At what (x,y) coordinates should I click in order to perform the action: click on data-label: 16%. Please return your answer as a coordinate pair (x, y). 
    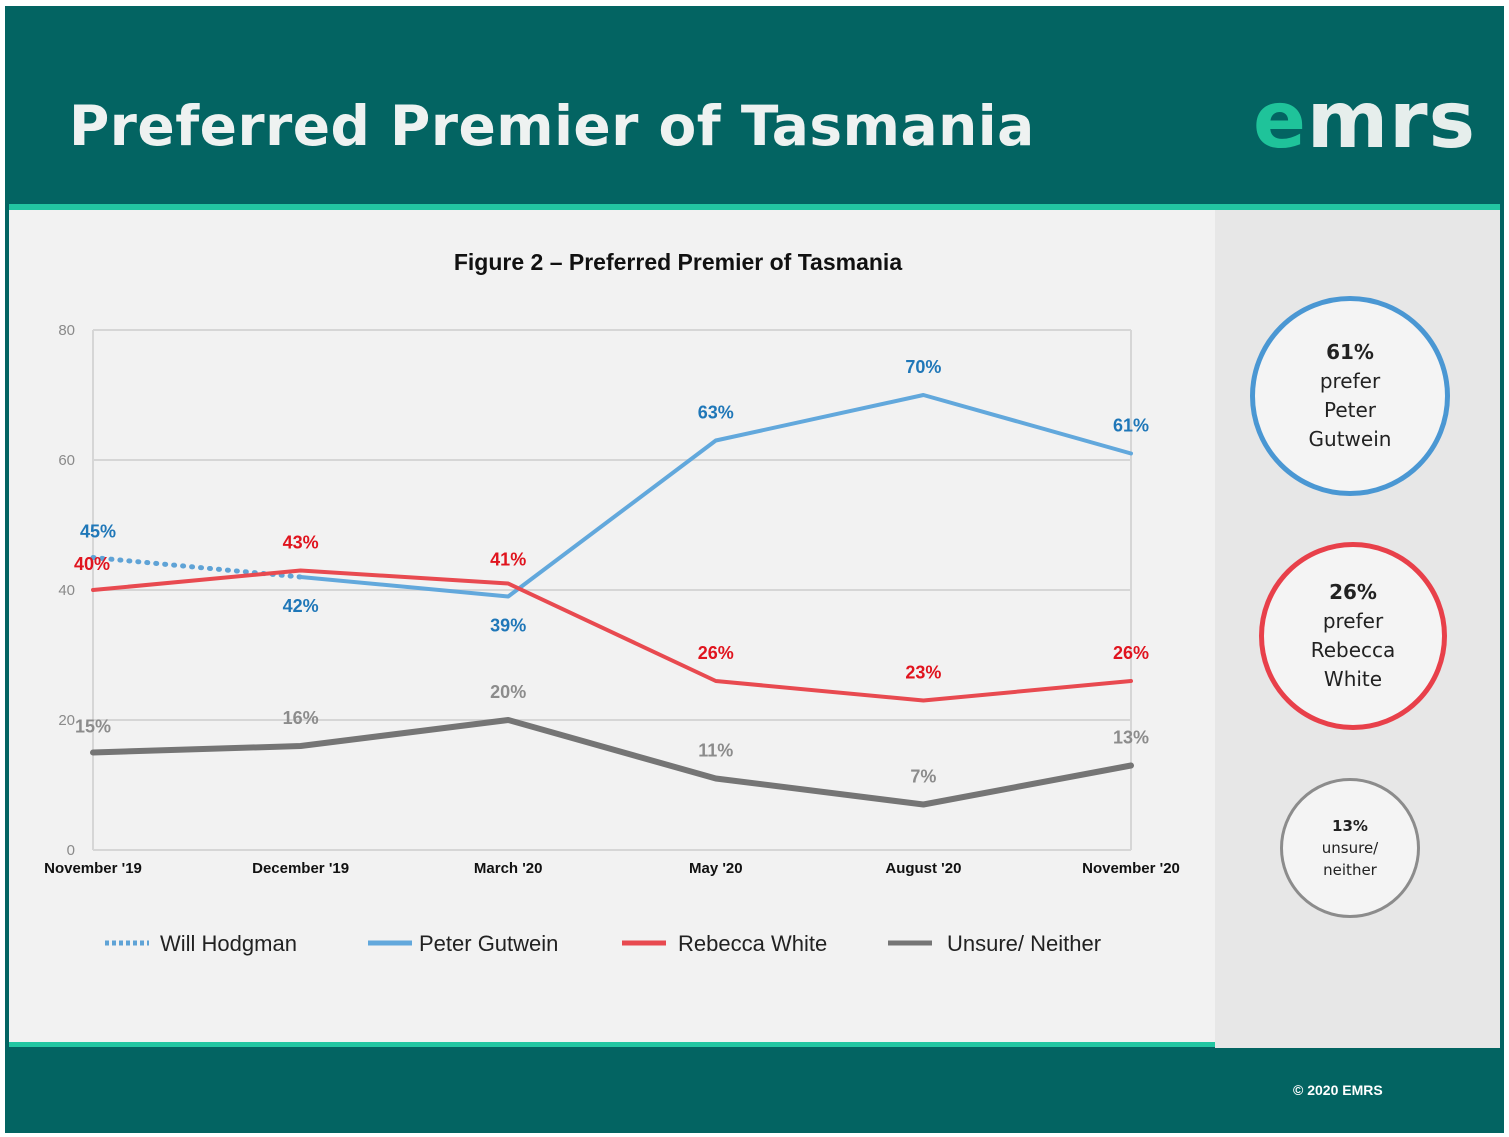
    Looking at the image, I should click on (301, 718).